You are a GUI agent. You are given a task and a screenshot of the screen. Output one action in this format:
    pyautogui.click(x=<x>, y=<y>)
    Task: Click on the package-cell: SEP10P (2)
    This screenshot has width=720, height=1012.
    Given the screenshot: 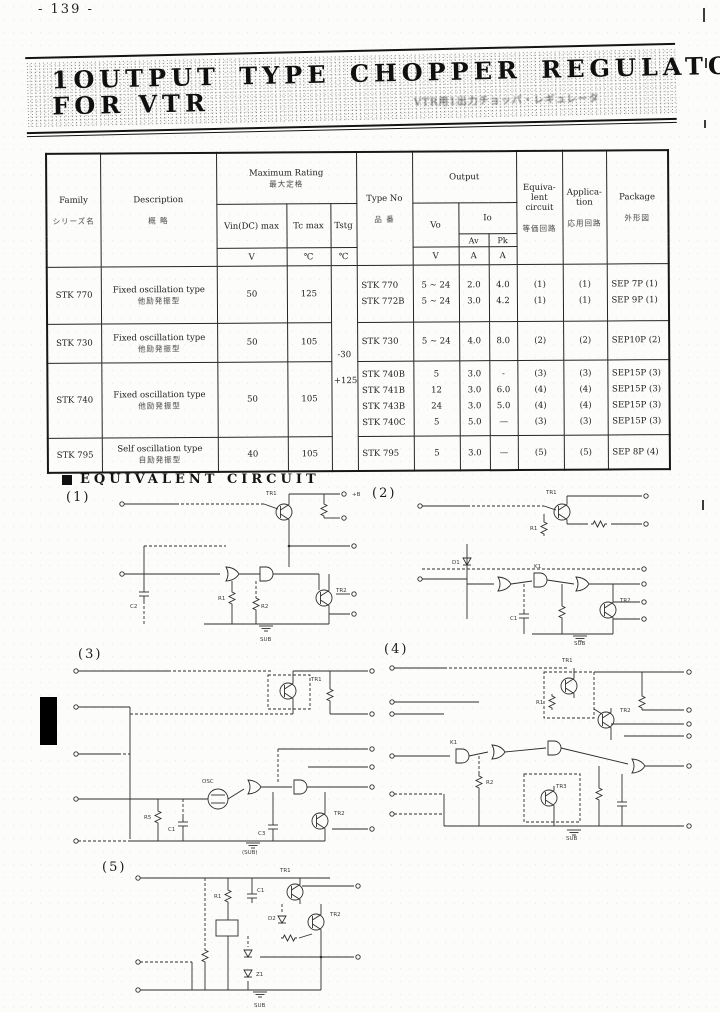 What is the action you would take?
    pyautogui.click(x=638, y=340)
    